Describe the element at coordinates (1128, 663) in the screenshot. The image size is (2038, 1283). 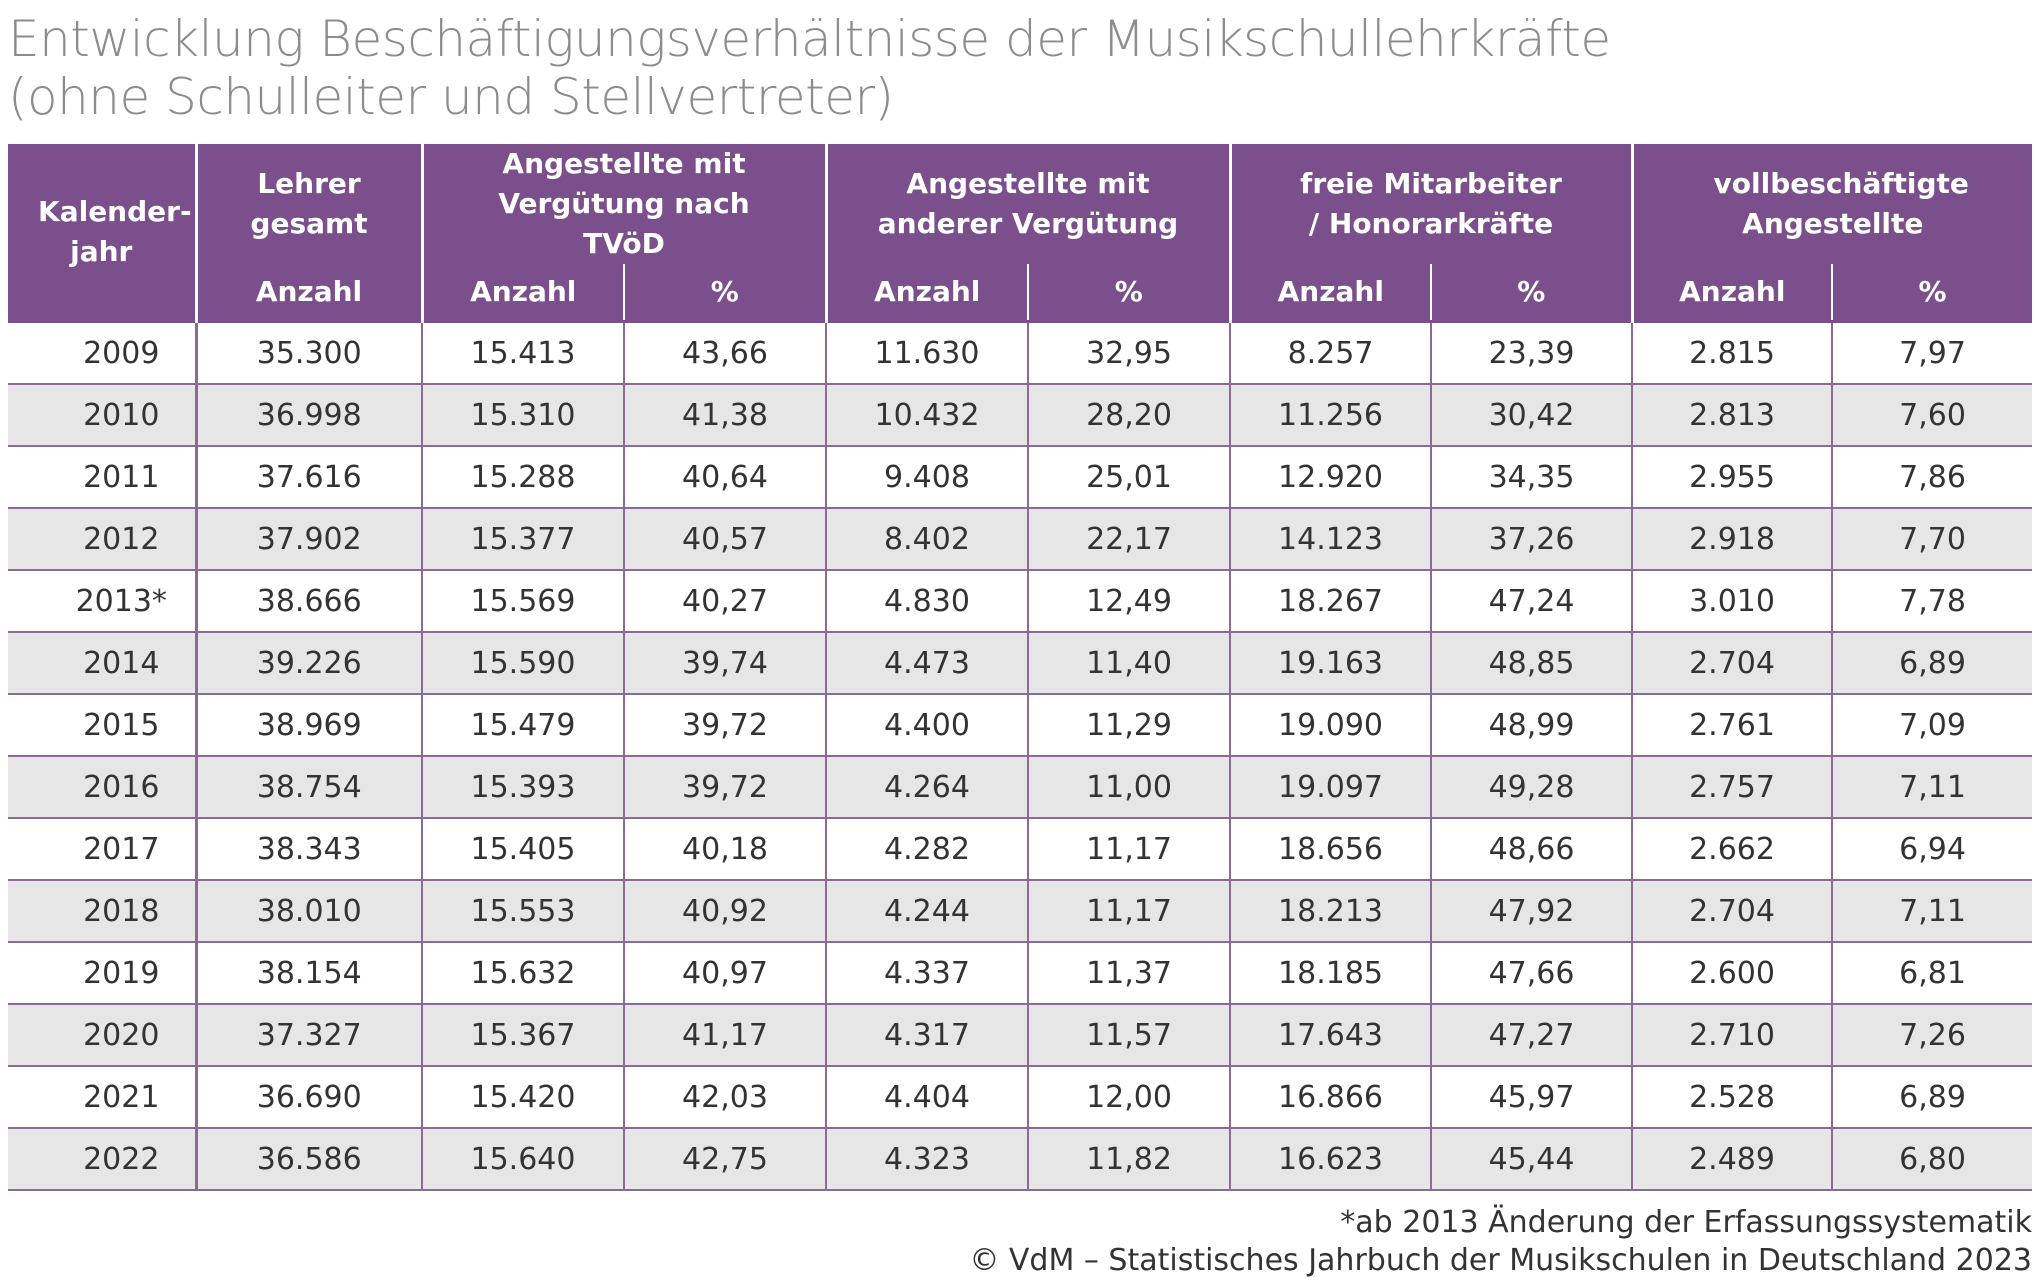
I see `cell-other-percent: 11,40` at that location.